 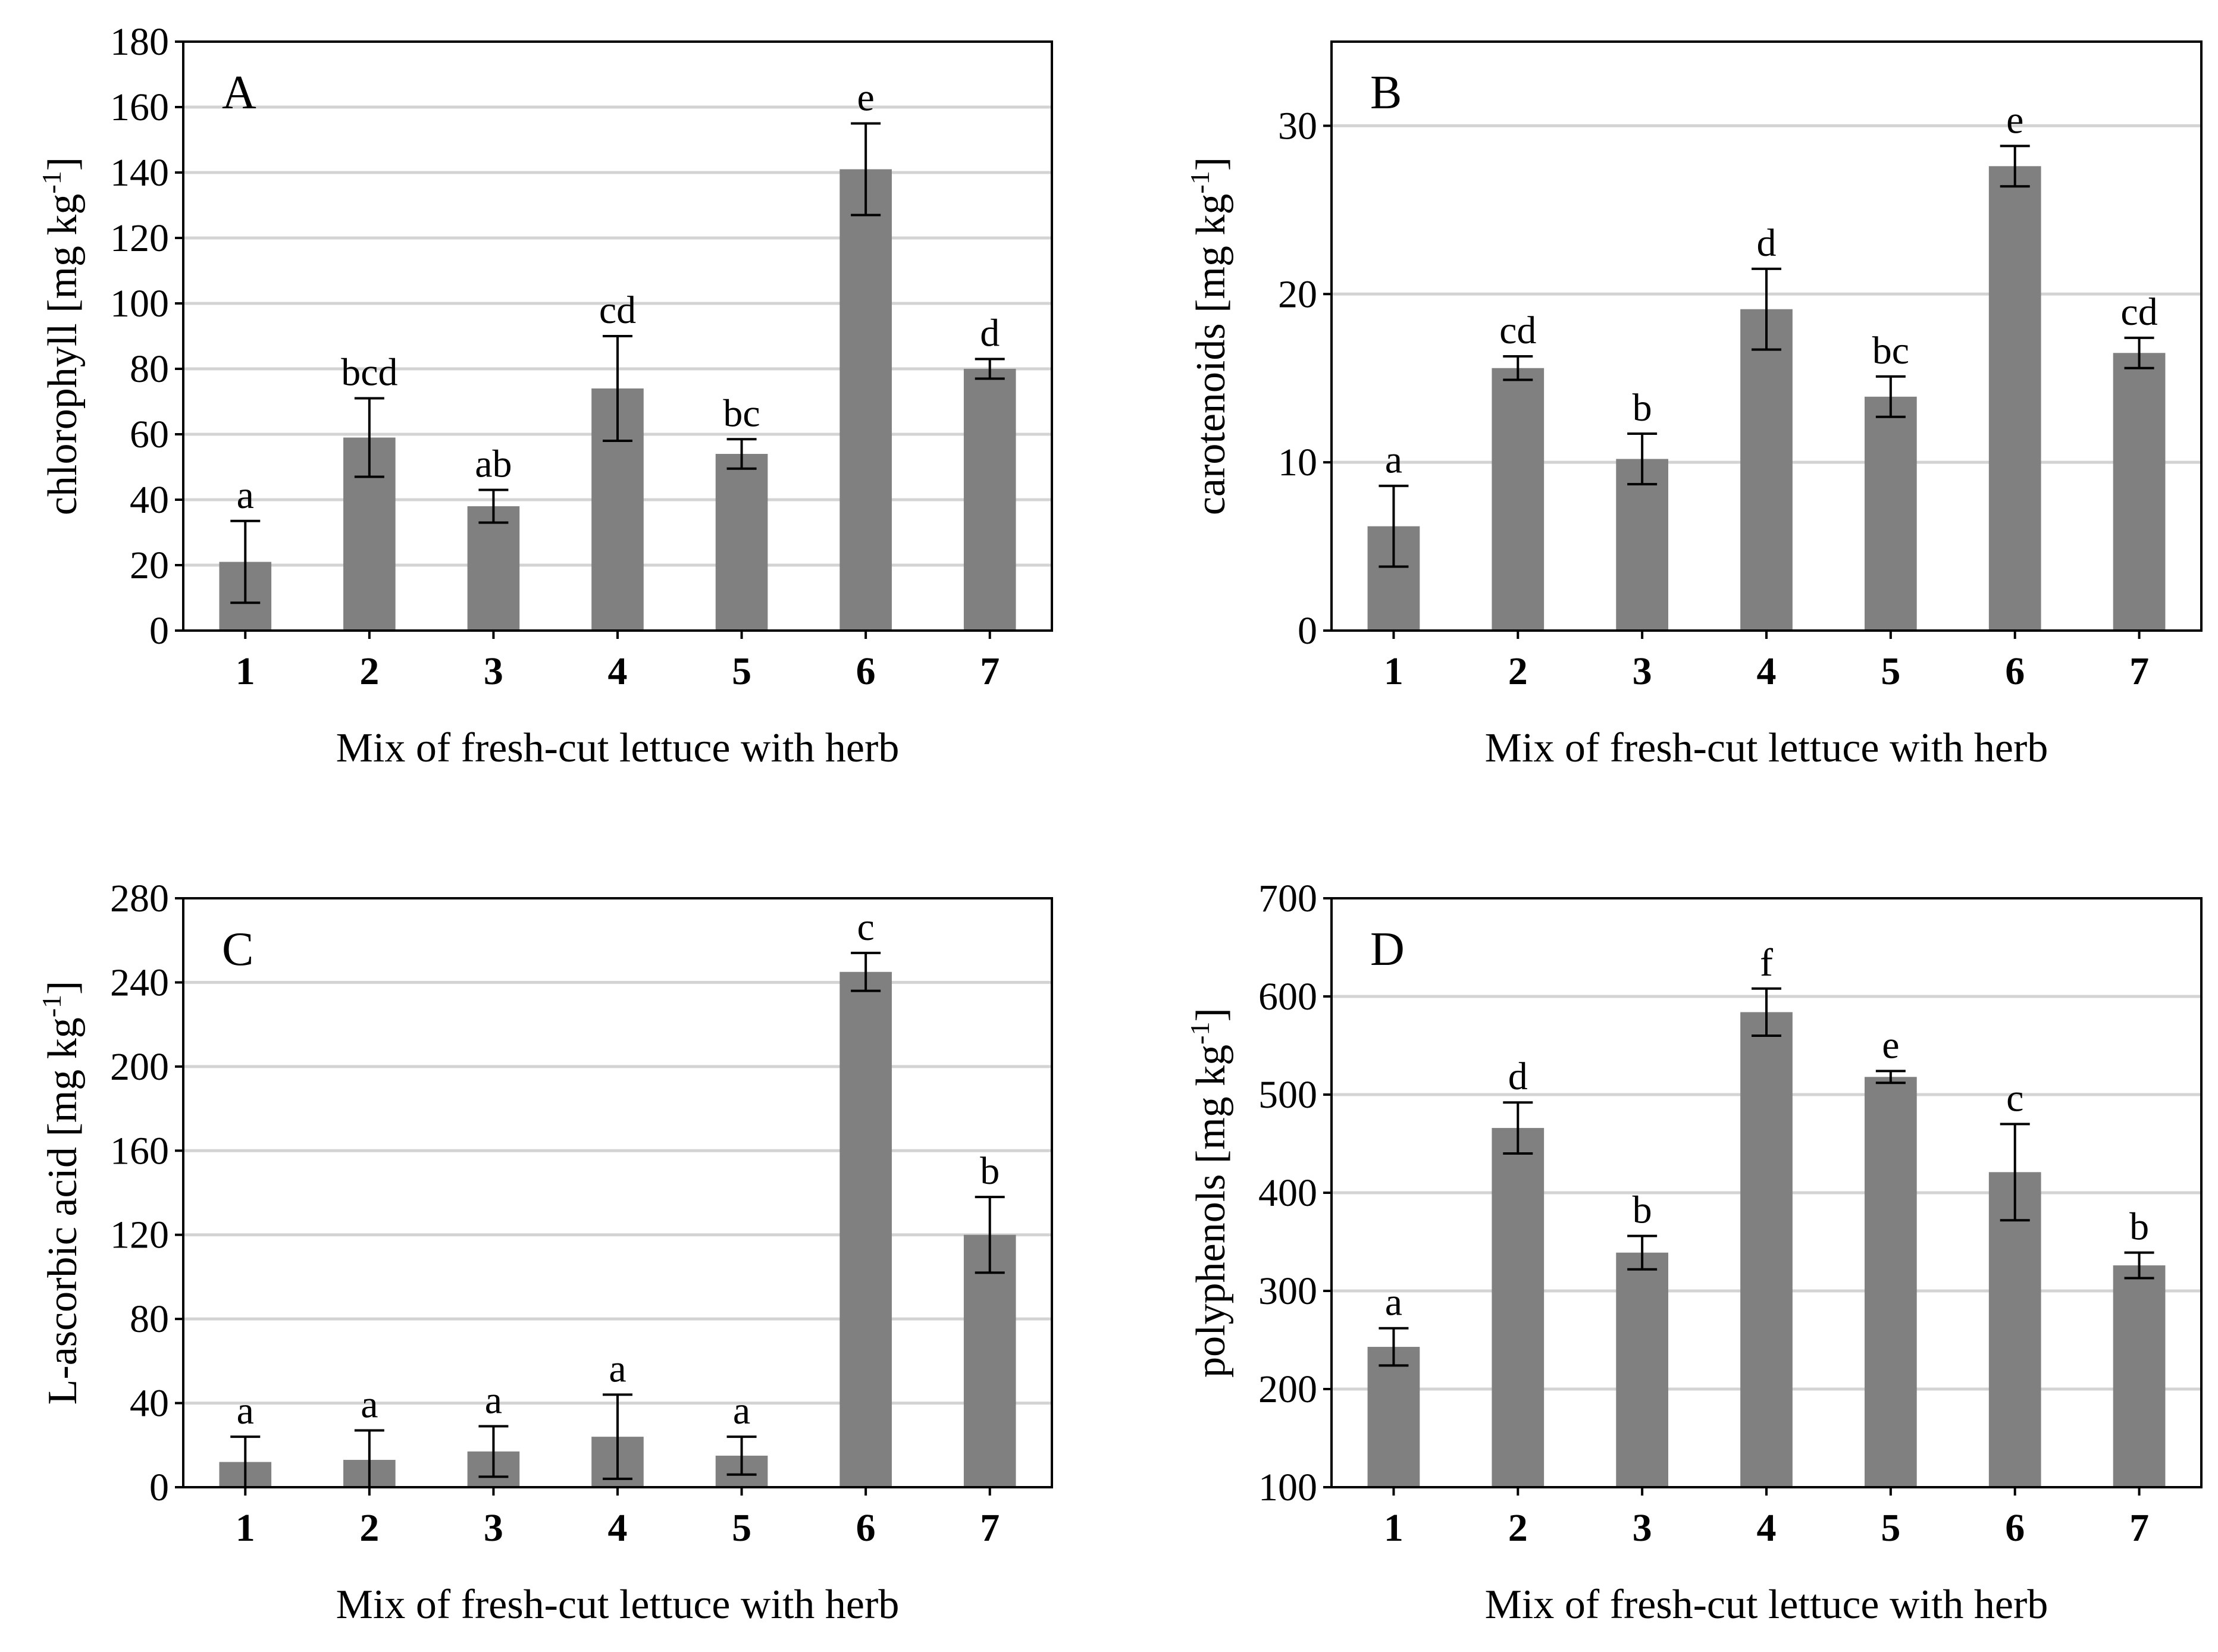 What do you see at coordinates (139, 173) in the screenshot?
I see `y-tick-label: 140` at bounding box center [139, 173].